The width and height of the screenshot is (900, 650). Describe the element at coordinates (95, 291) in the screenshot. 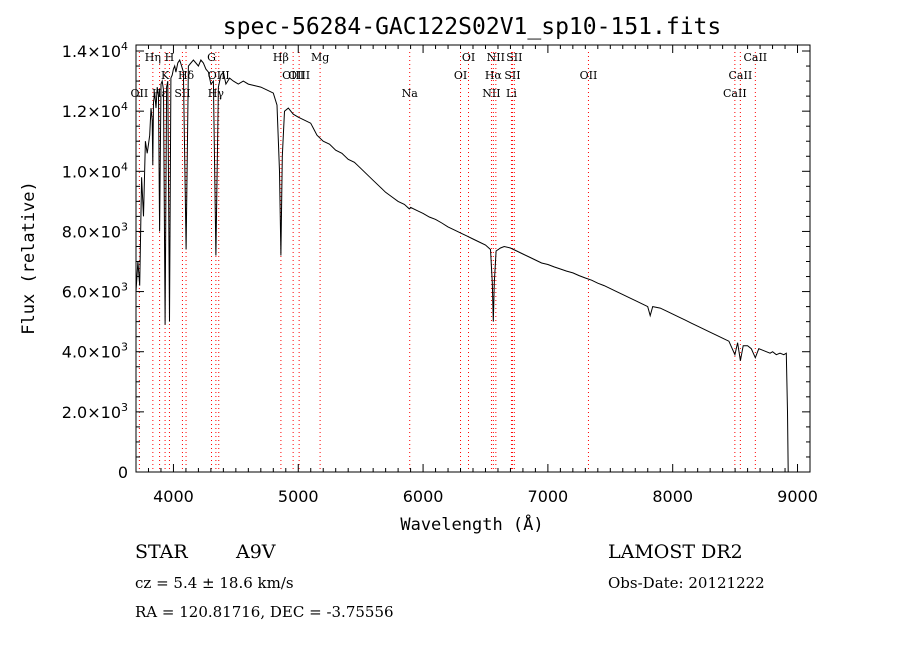

I see `y-tick-label: 6.0×10³` at that location.